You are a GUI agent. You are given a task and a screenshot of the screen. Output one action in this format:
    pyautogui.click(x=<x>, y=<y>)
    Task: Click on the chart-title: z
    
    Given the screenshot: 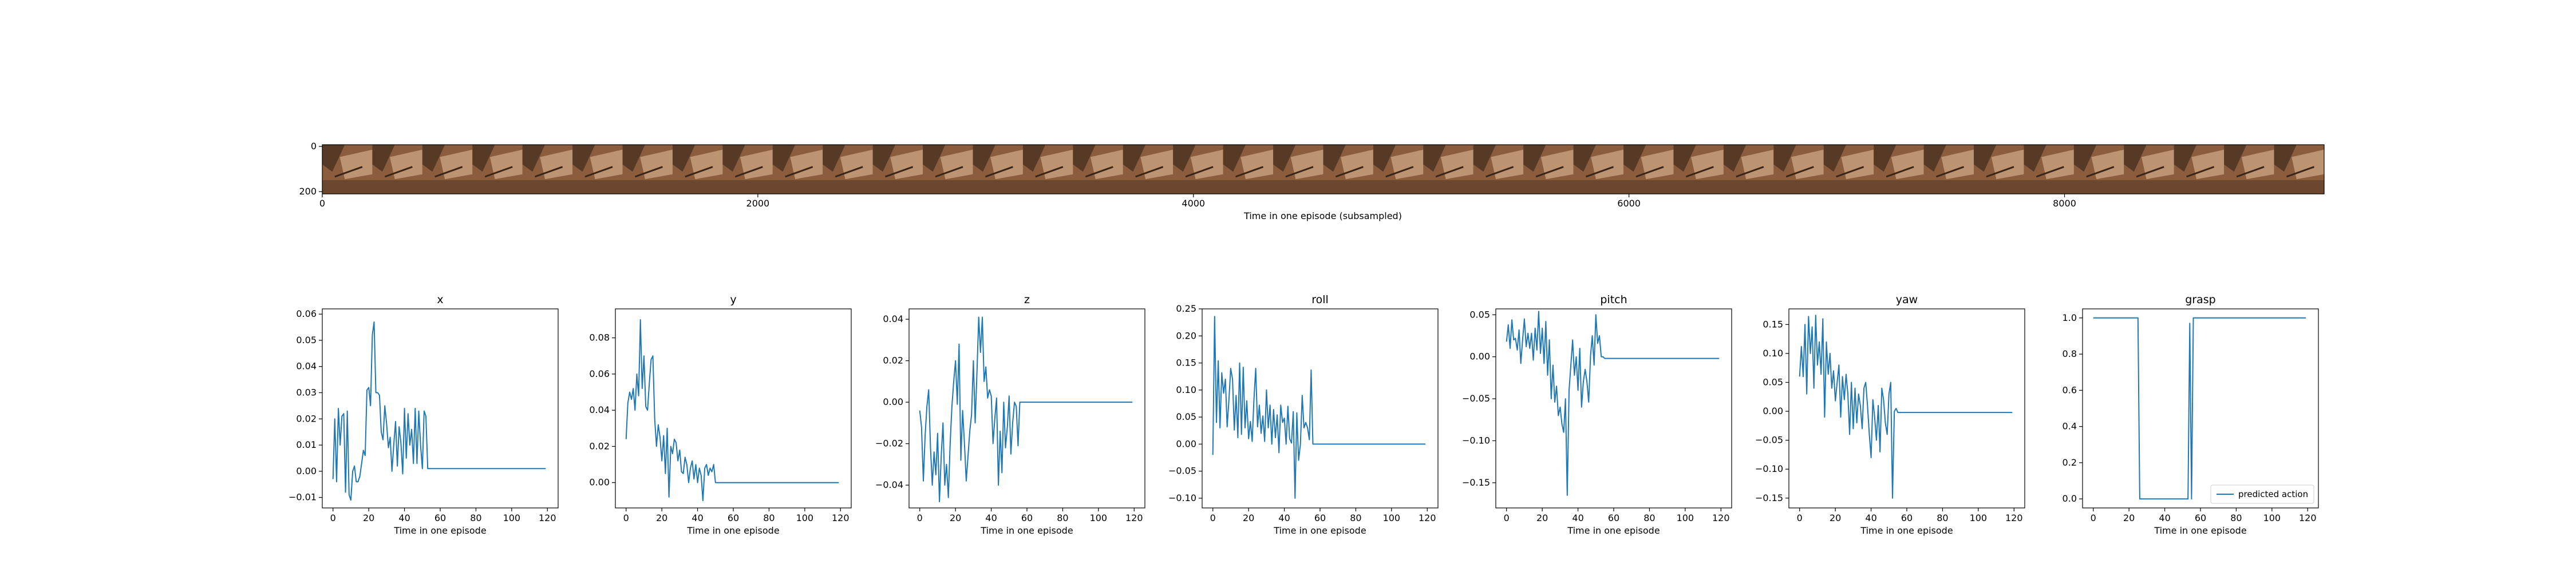 What is the action you would take?
    pyautogui.click(x=1027, y=299)
    